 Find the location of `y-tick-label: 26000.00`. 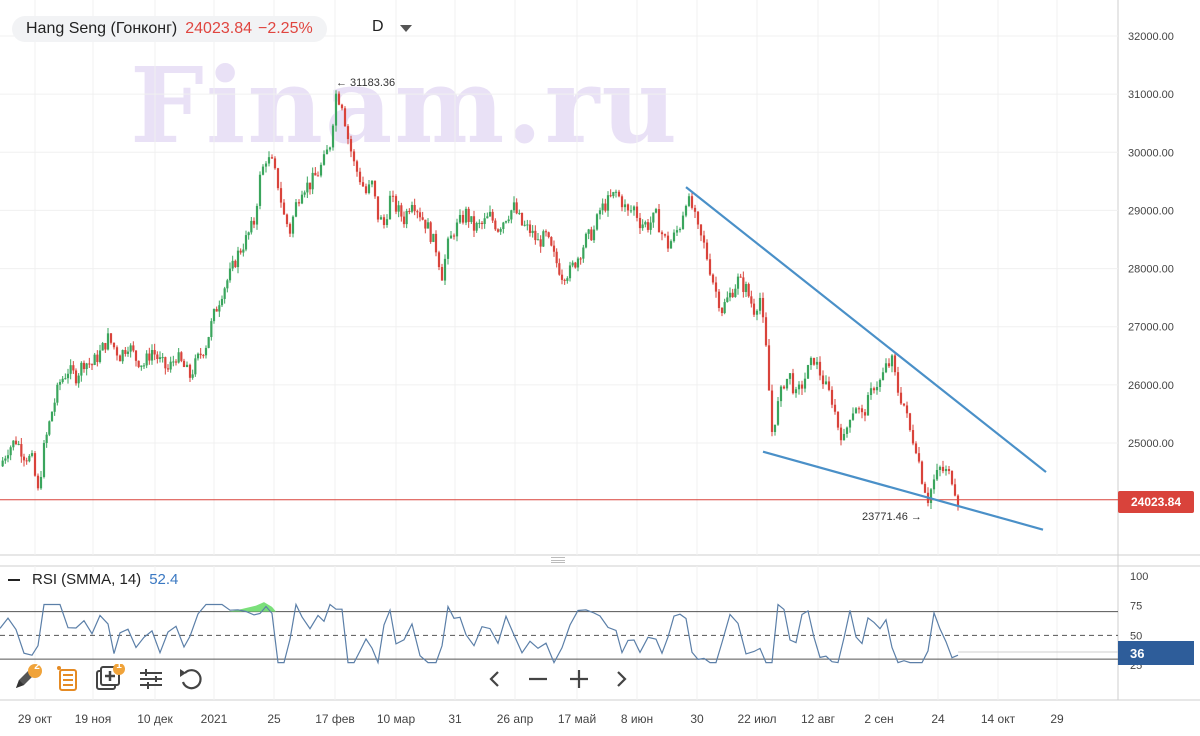

y-tick-label: 26000.00 is located at coordinates (1151, 386).